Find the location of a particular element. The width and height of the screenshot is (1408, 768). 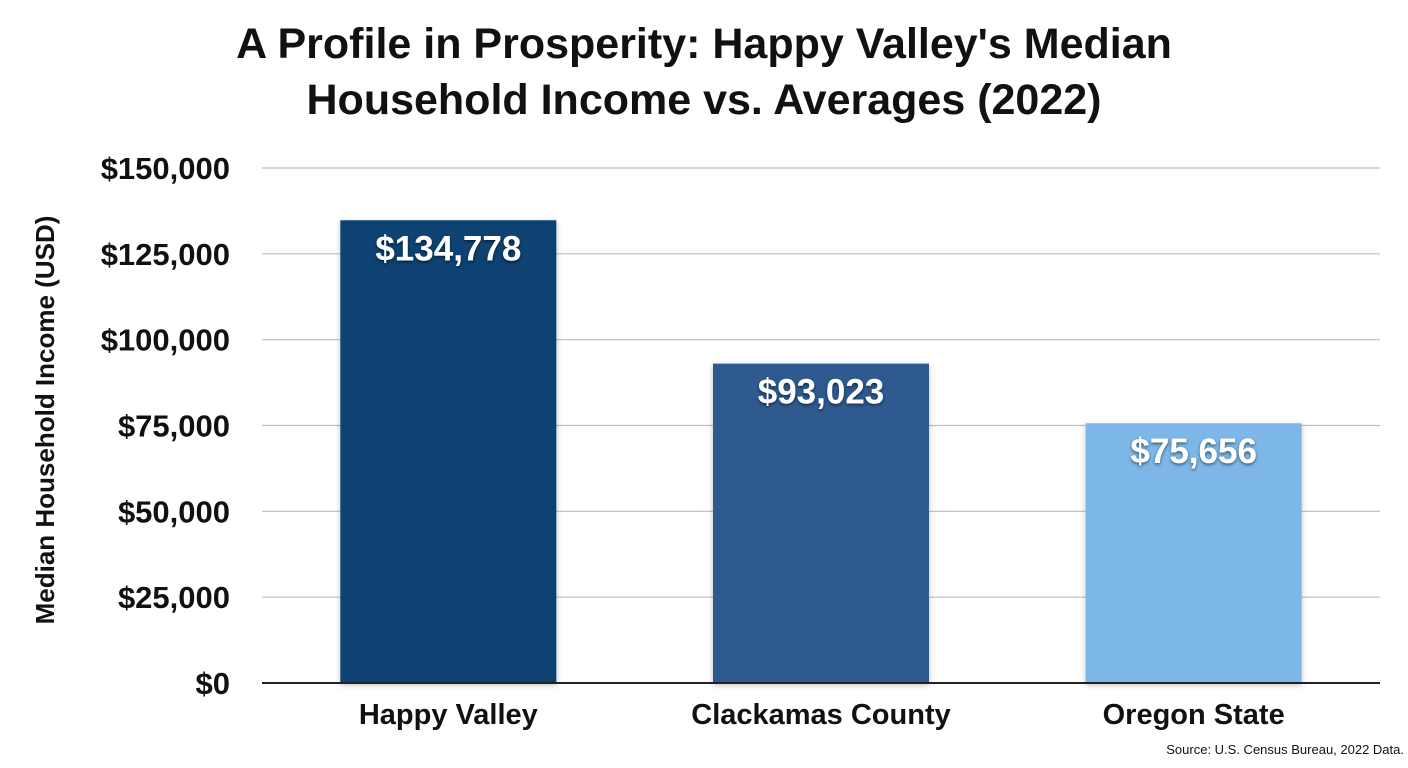

y-tick-label: $150,000 is located at coordinates (165, 168).